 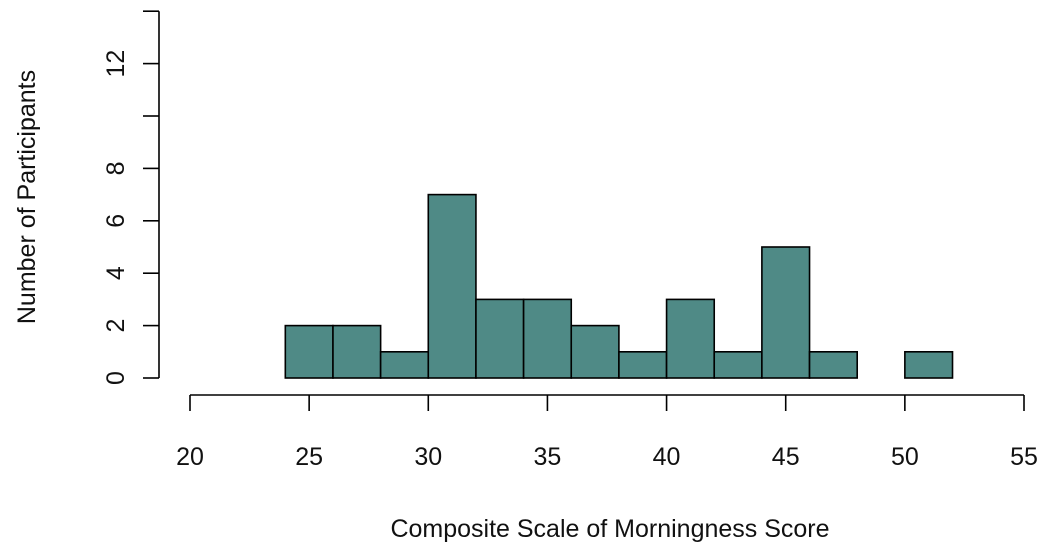 I want to click on x-axis: 20 25 30 35 40 45 50 55, so click(x=607, y=432).